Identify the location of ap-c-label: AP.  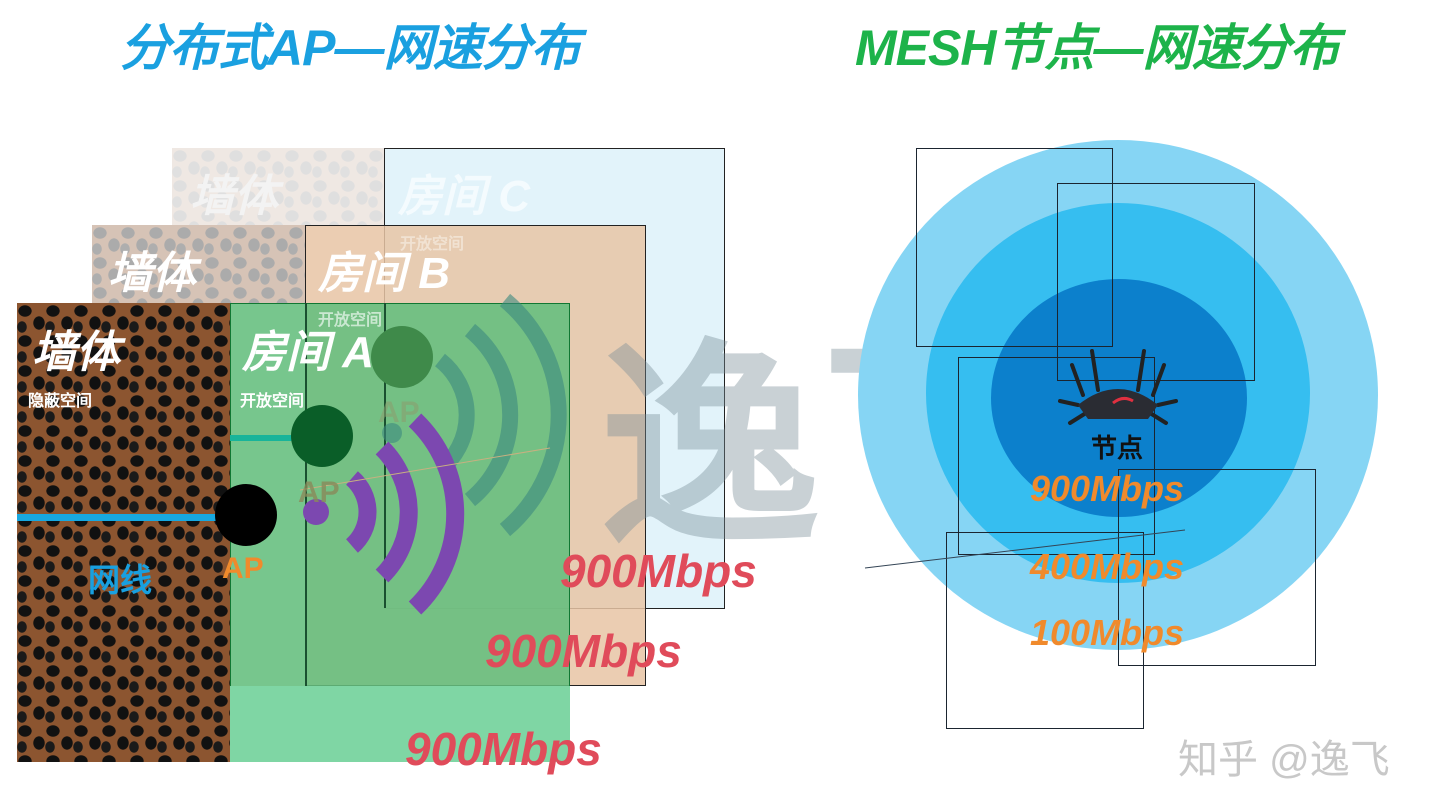
(399, 412).